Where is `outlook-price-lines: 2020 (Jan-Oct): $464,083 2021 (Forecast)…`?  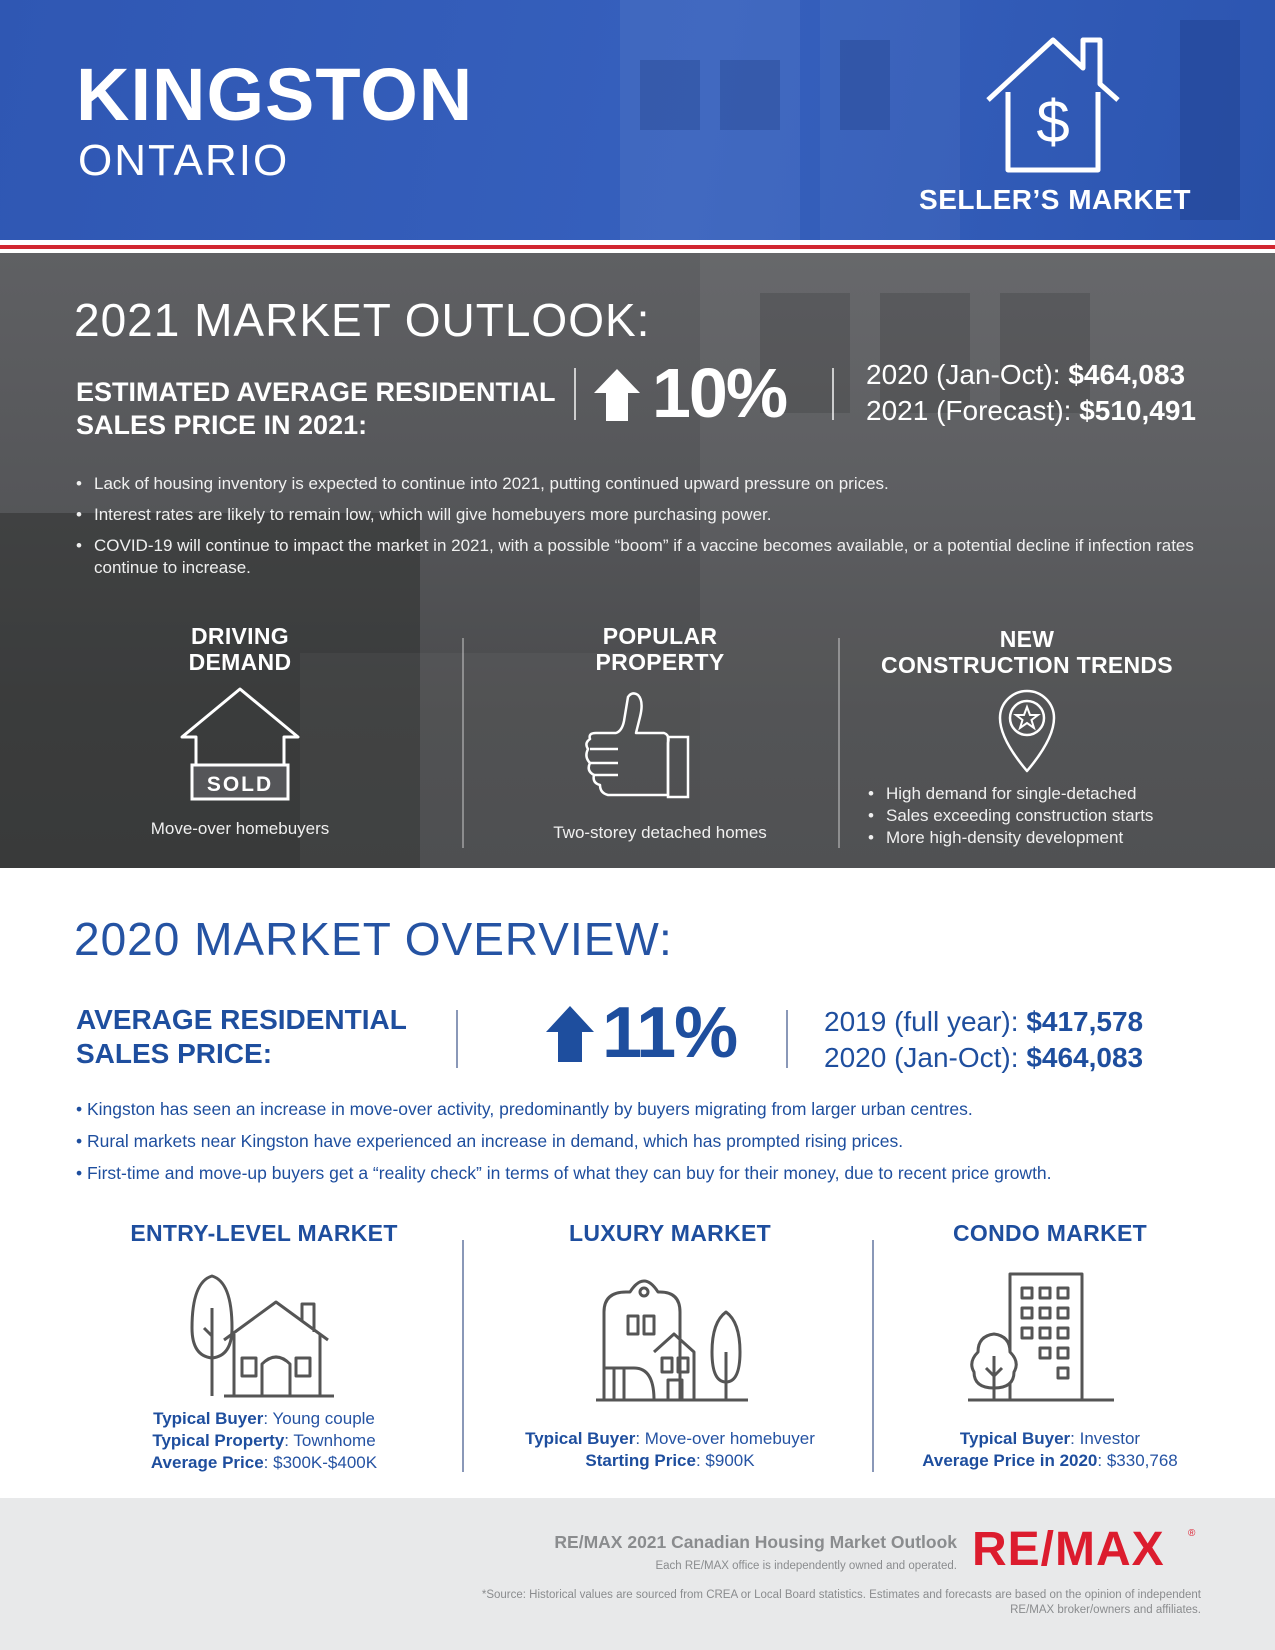 outlook-price-lines: 2020 (Jan-Oct): $464,083 2021 (Forecast)… is located at coordinates (1031, 393).